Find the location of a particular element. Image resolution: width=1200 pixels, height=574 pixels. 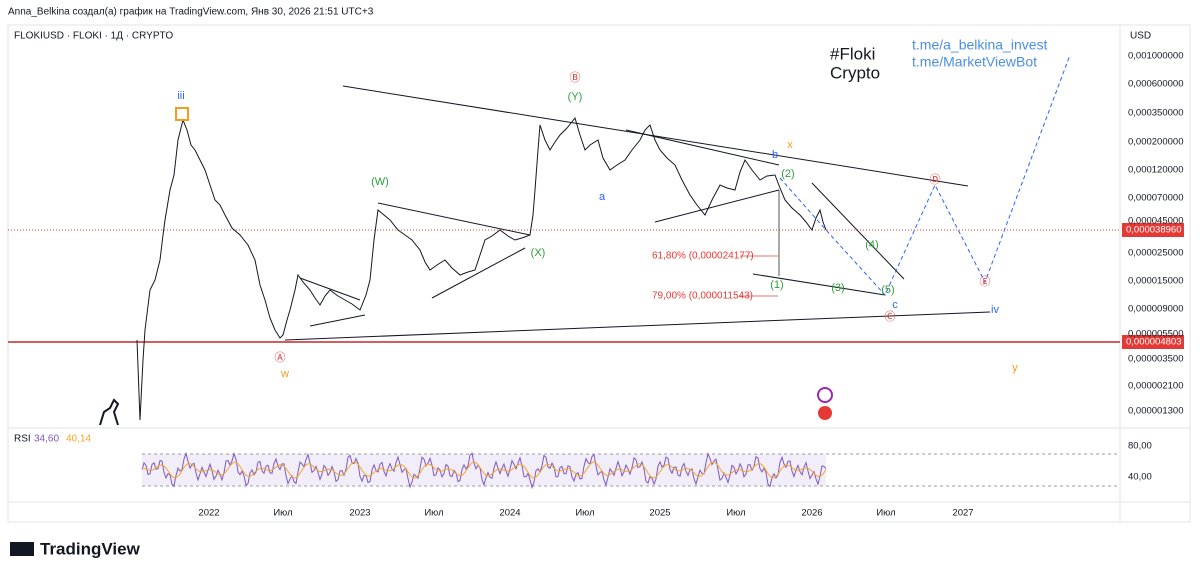

wave-label: (2) is located at coordinates (787, 174).